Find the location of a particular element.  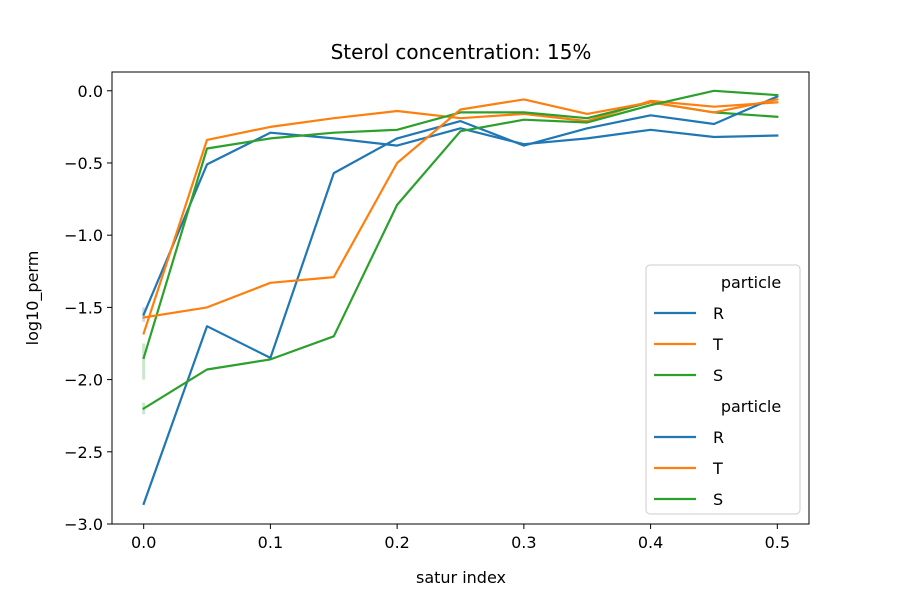

chart-title: Sterol concentration: 15% is located at coordinates (461, 52).